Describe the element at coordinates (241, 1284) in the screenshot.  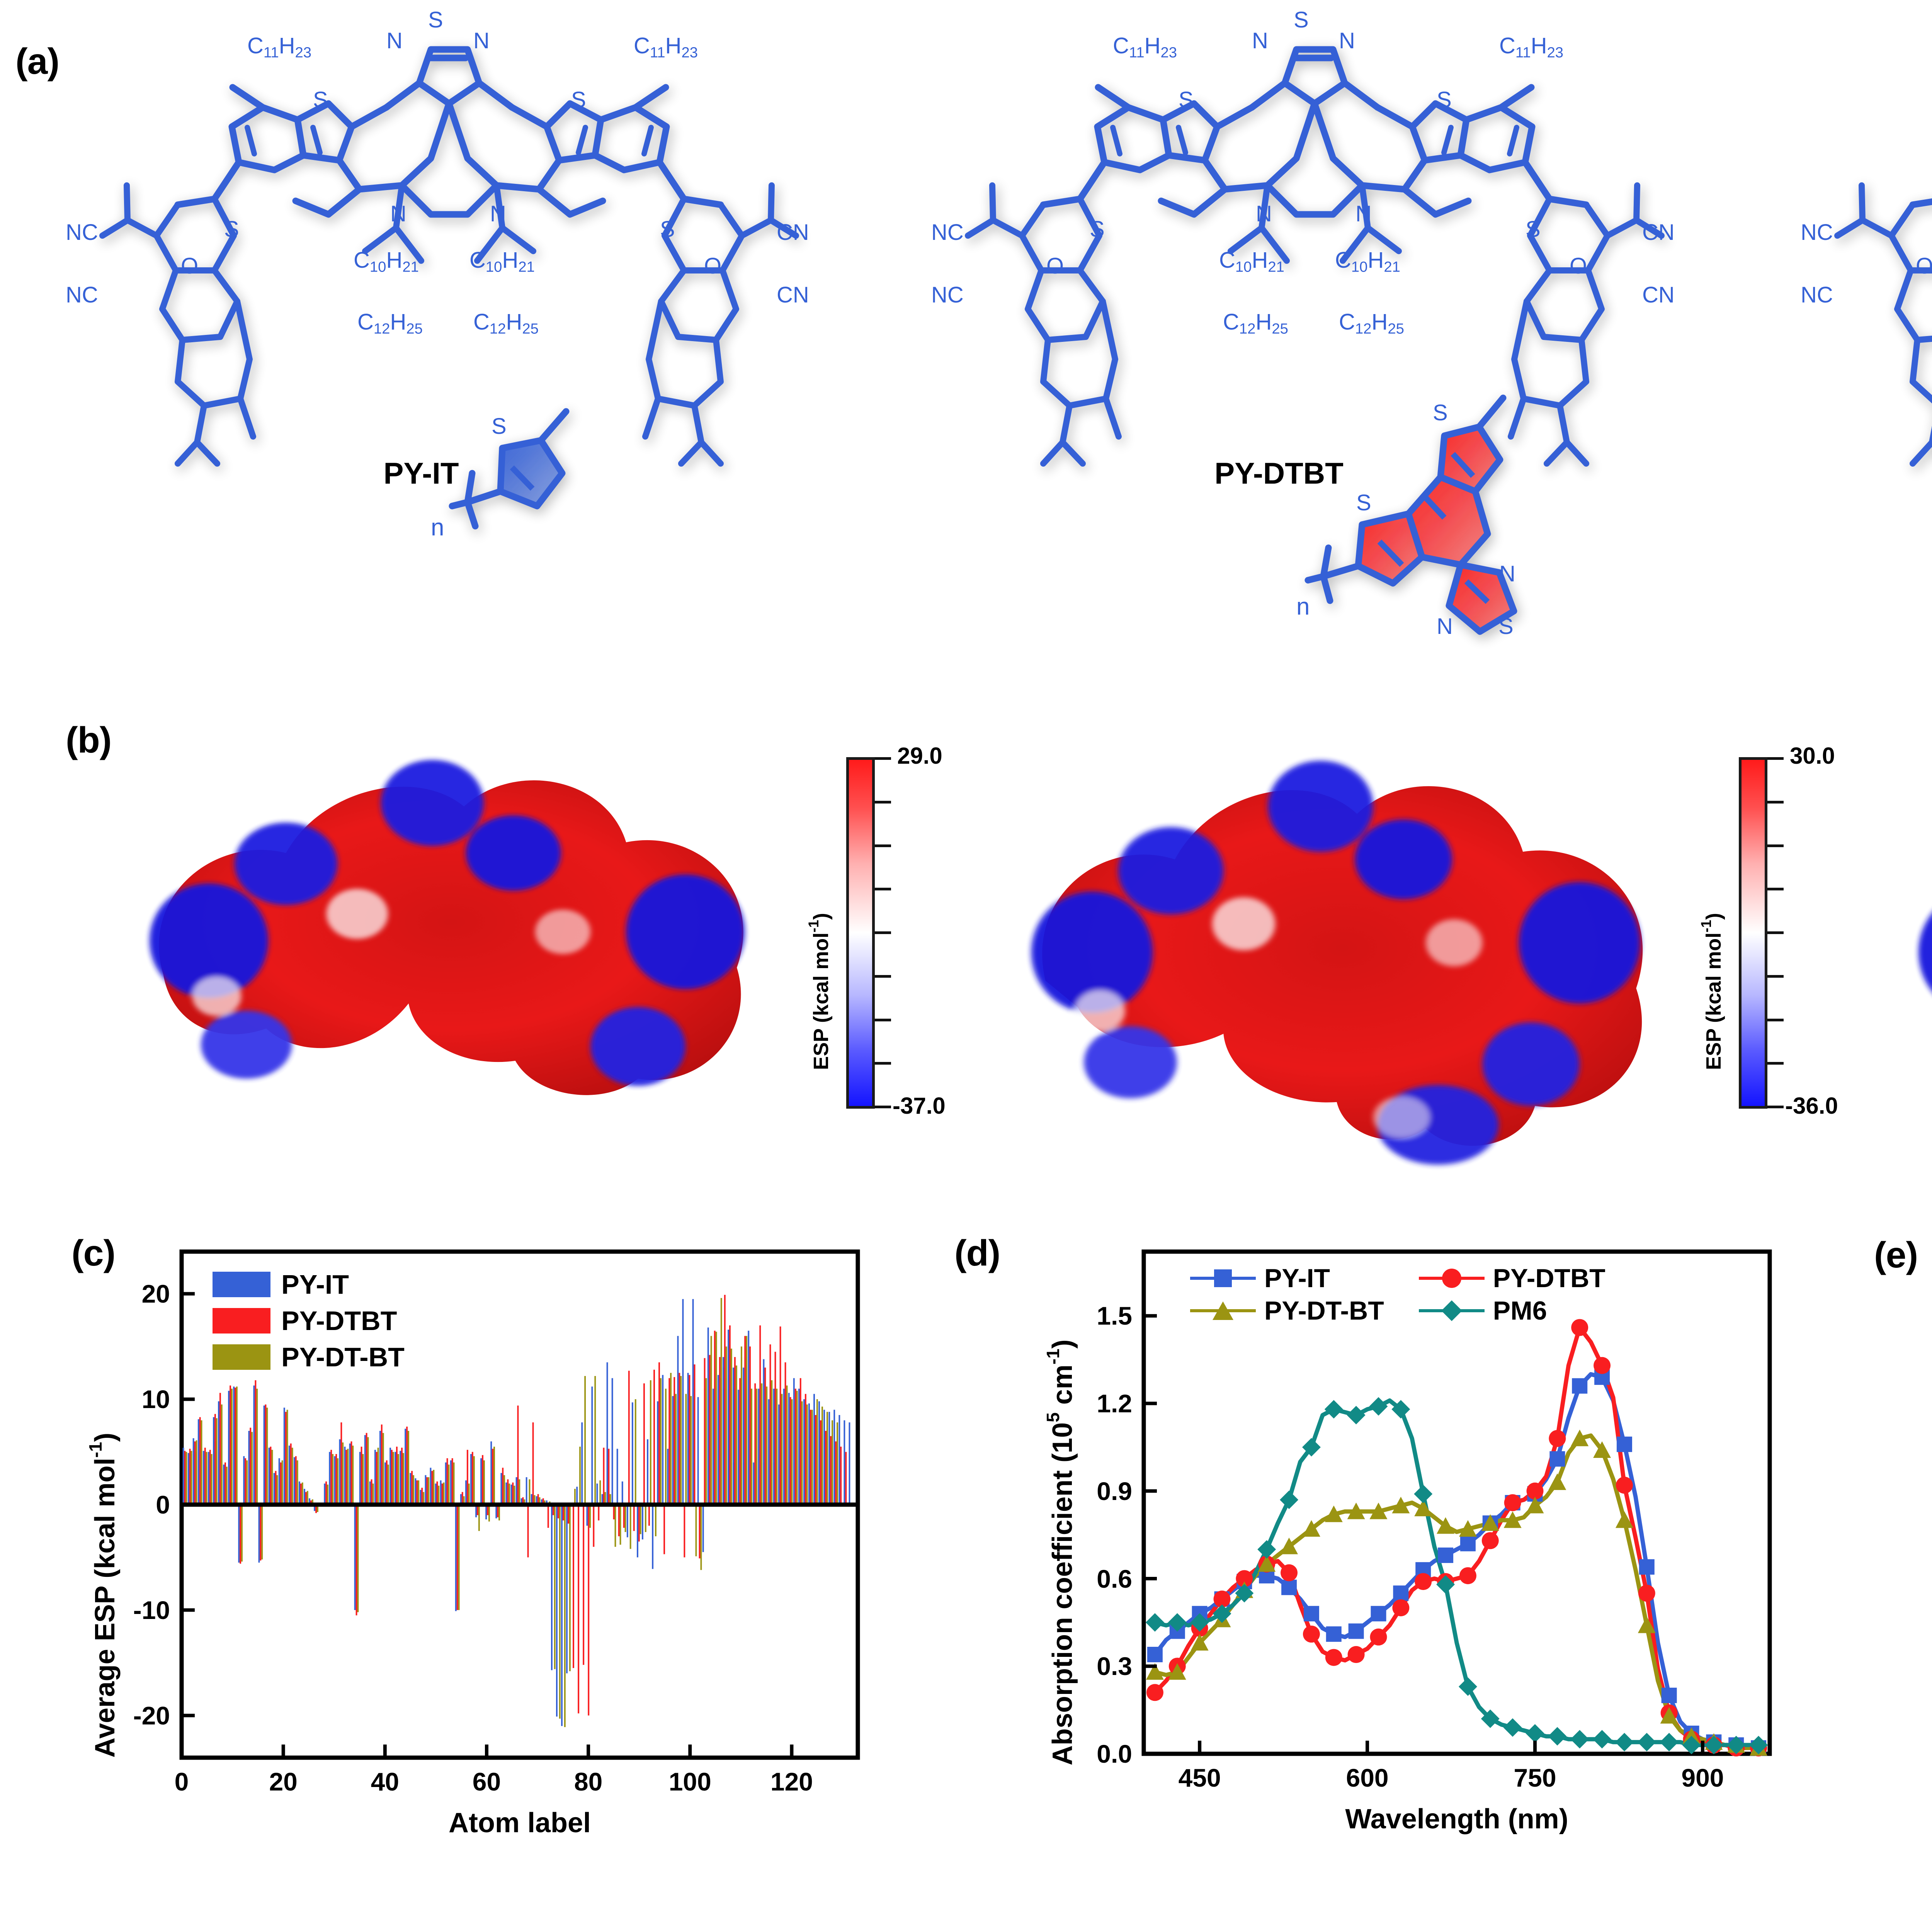
I see `legend-swatch-PY-IT` at that location.